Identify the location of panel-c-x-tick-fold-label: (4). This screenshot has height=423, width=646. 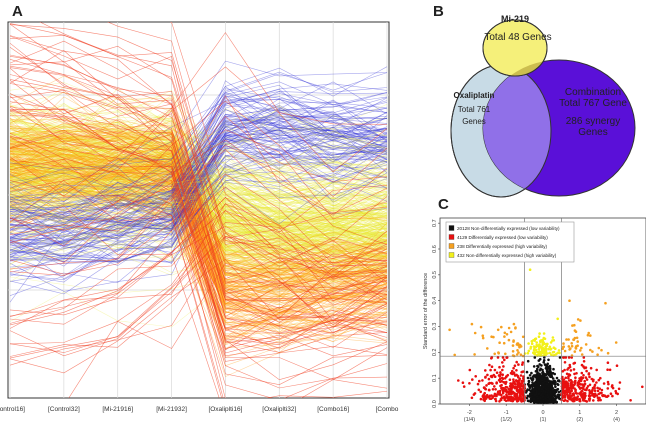
(616, 420).